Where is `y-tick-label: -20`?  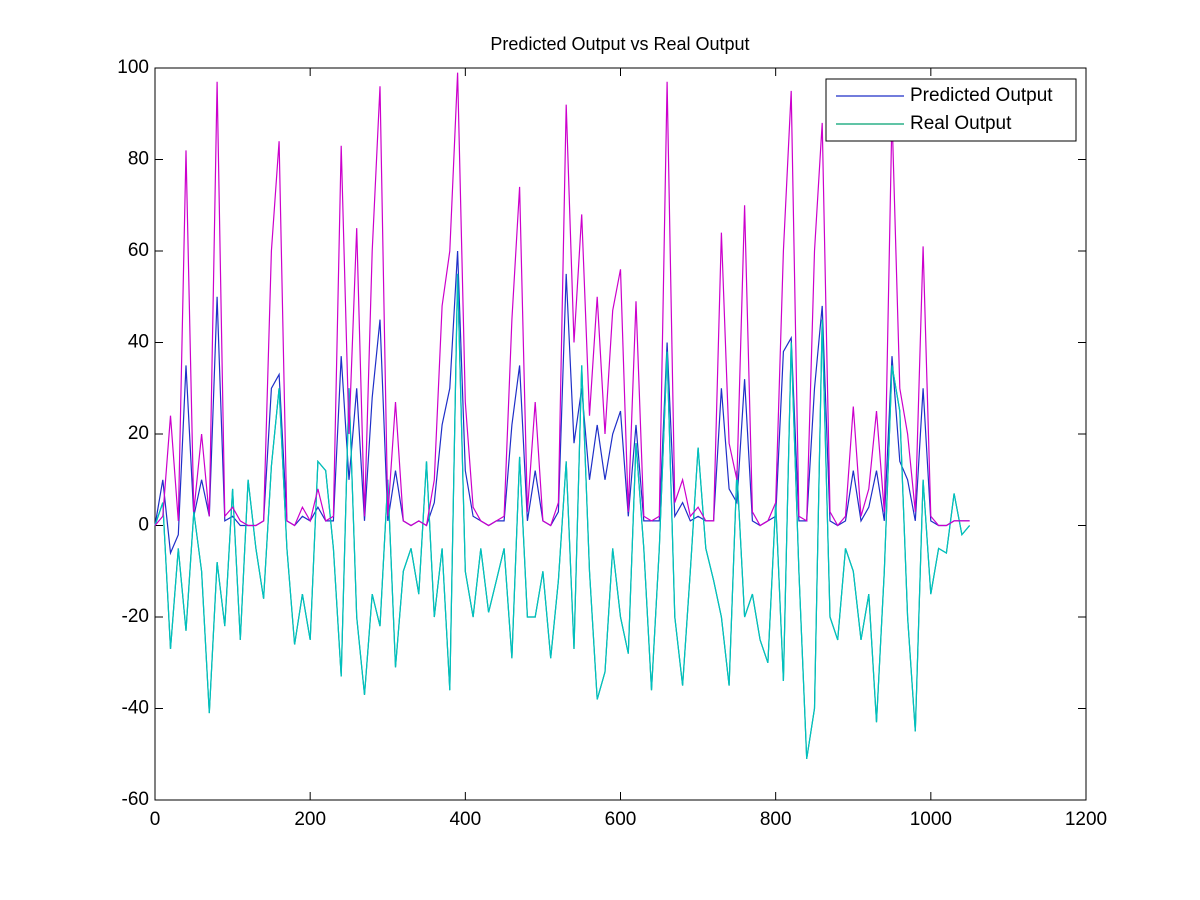 y-tick-label: -20 is located at coordinates (135, 616).